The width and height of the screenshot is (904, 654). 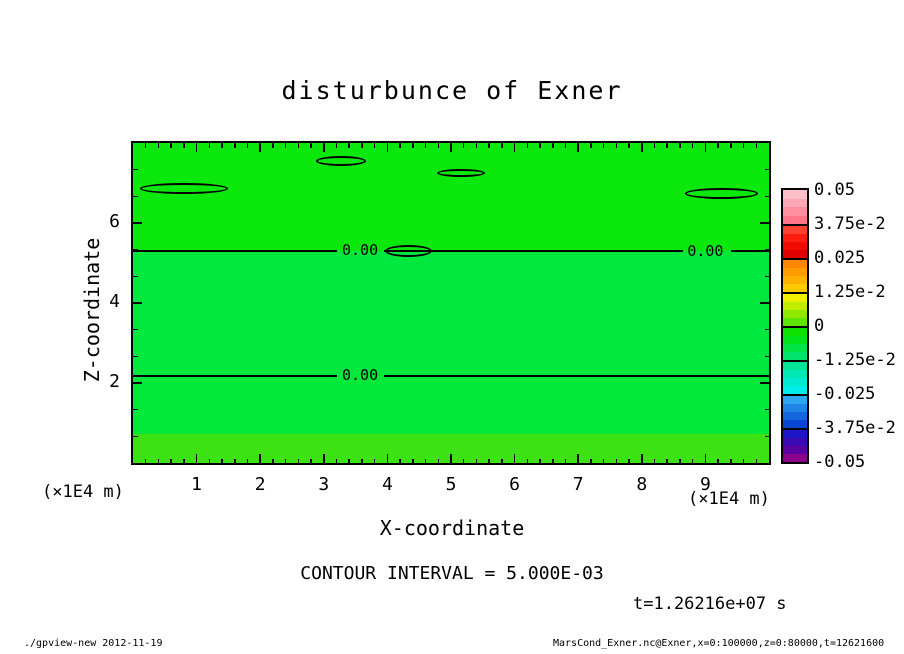 What do you see at coordinates (850, 292) in the screenshot?
I see `colorbar-tick-label: 1.25e-2` at bounding box center [850, 292].